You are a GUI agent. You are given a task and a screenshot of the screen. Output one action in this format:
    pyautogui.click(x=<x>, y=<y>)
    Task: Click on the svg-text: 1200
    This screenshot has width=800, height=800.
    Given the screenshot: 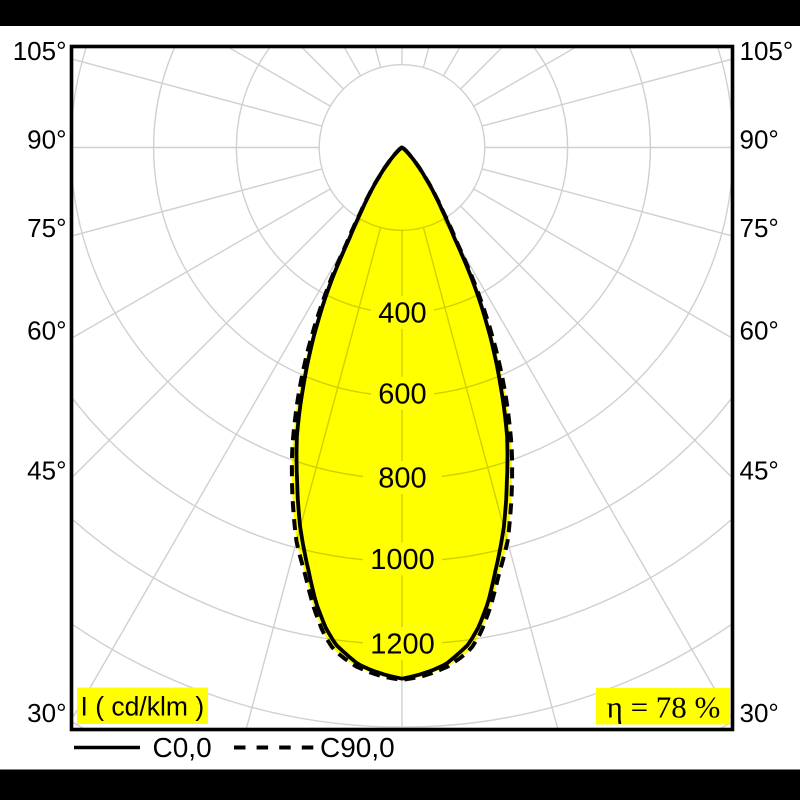 What is the action you would take?
    pyautogui.click(x=402, y=645)
    